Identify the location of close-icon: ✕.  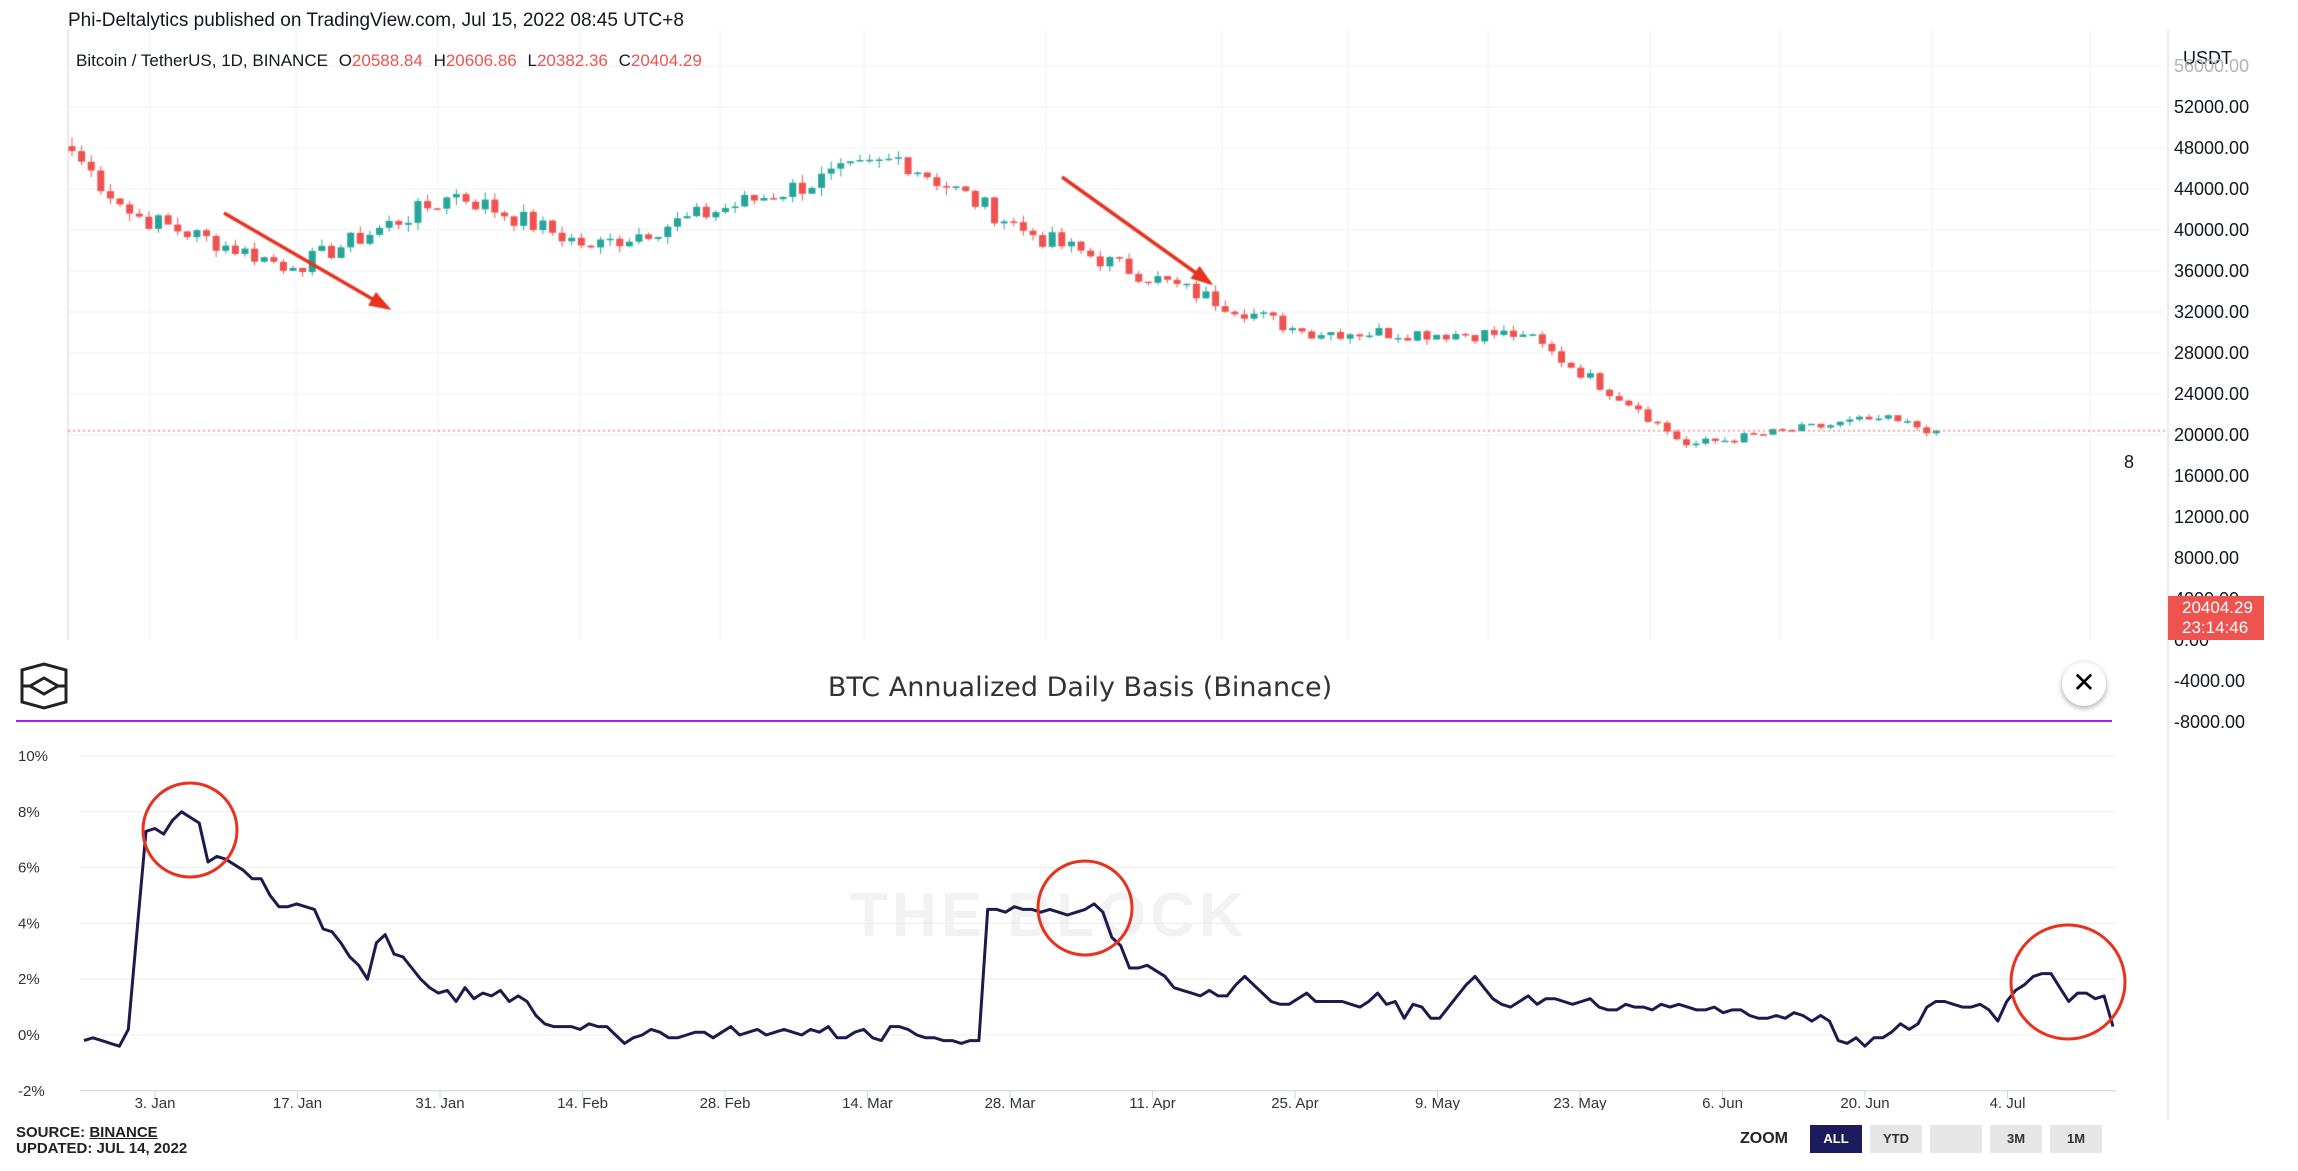
(2084, 684).